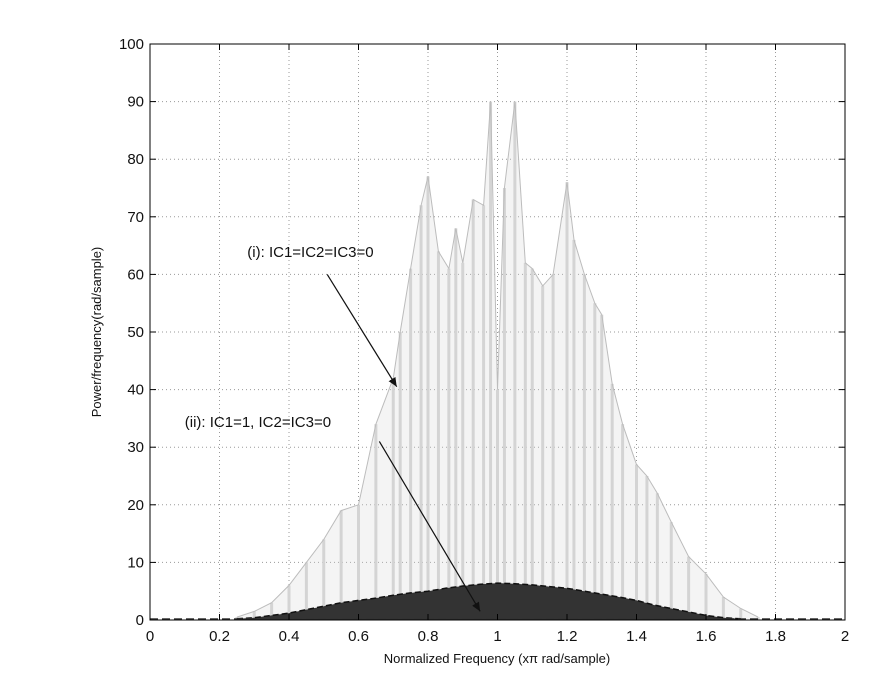 The height and width of the screenshot is (685, 882). What do you see at coordinates (96, 332) in the screenshot?
I see `y-axis-label: Power/frequency(rad/sample)` at bounding box center [96, 332].